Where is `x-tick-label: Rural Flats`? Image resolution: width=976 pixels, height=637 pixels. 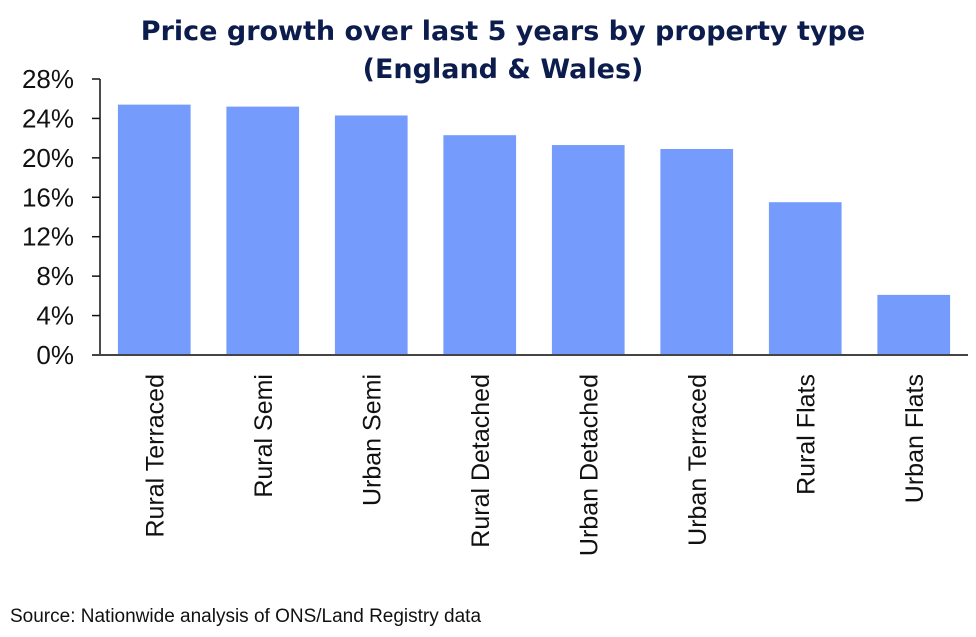
x-tick-label: Rural Flats is located at coordinates (806, 434).